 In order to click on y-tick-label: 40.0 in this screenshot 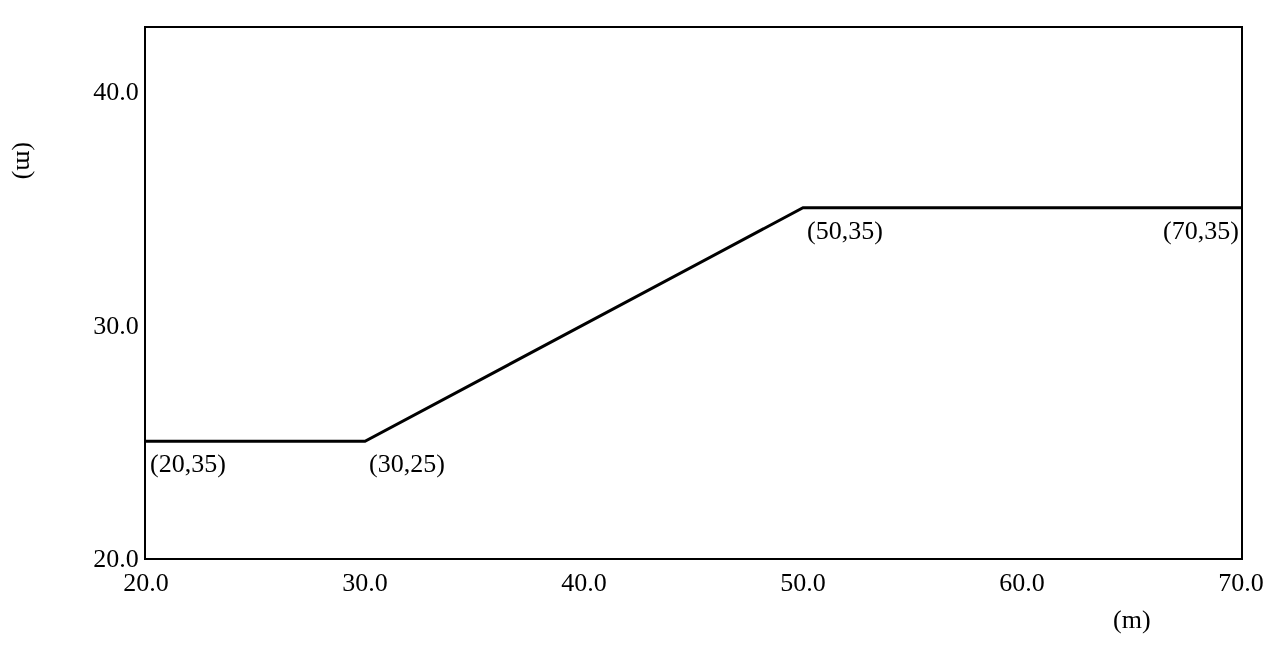, I will do `click(116, 92)`.